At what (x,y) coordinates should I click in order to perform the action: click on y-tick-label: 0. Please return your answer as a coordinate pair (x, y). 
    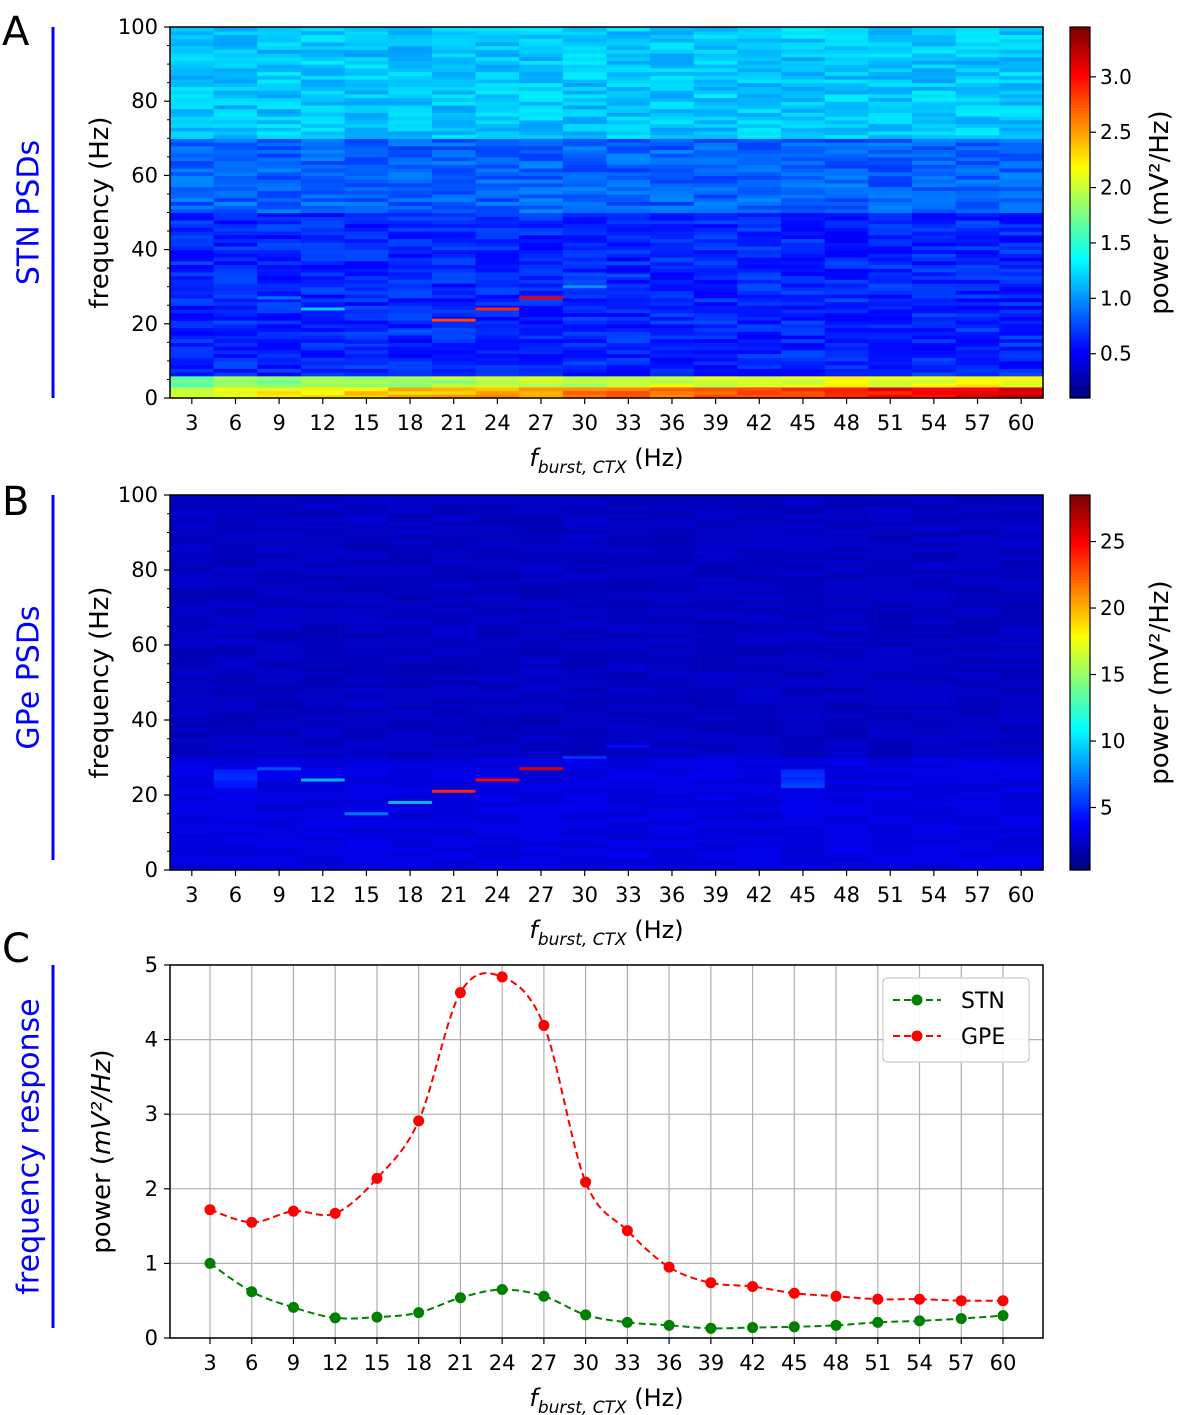
    Looking at the image, I should click on (151, 398).